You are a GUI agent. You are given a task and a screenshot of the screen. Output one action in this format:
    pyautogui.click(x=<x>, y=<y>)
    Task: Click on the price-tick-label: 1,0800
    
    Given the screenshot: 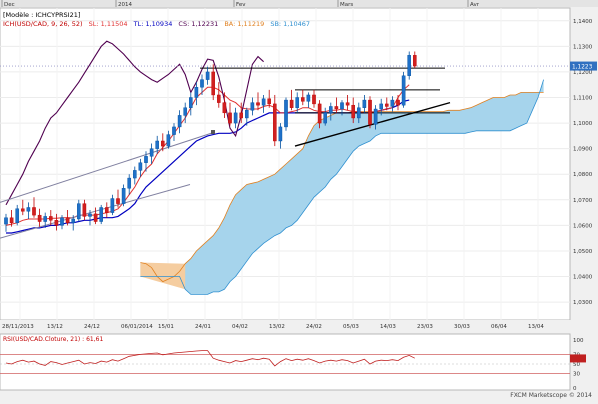 What is the action you would take?
    pyautogui.click(x=583, y=175)
    